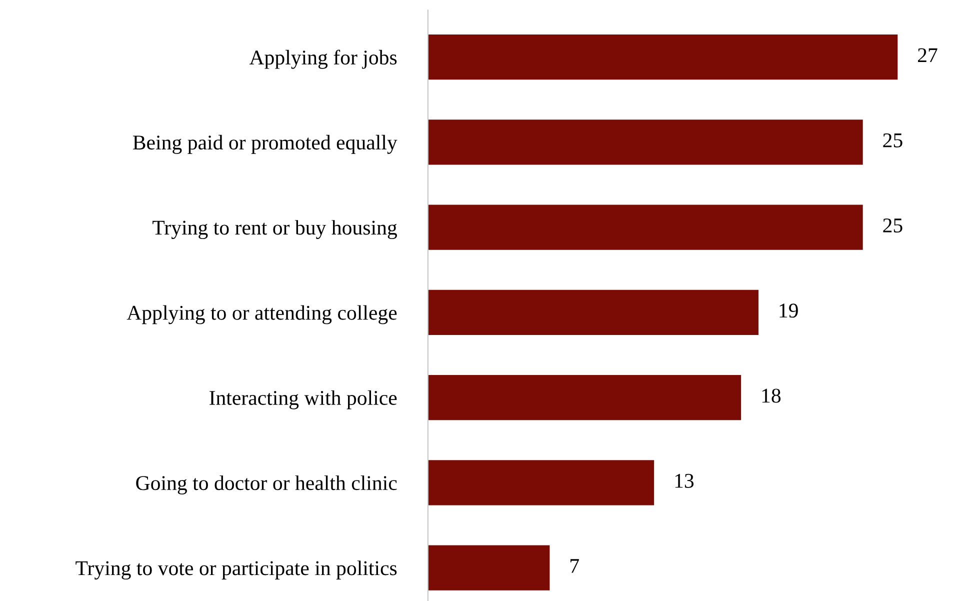  I want to click on data-label: 7, so click(574, 566).